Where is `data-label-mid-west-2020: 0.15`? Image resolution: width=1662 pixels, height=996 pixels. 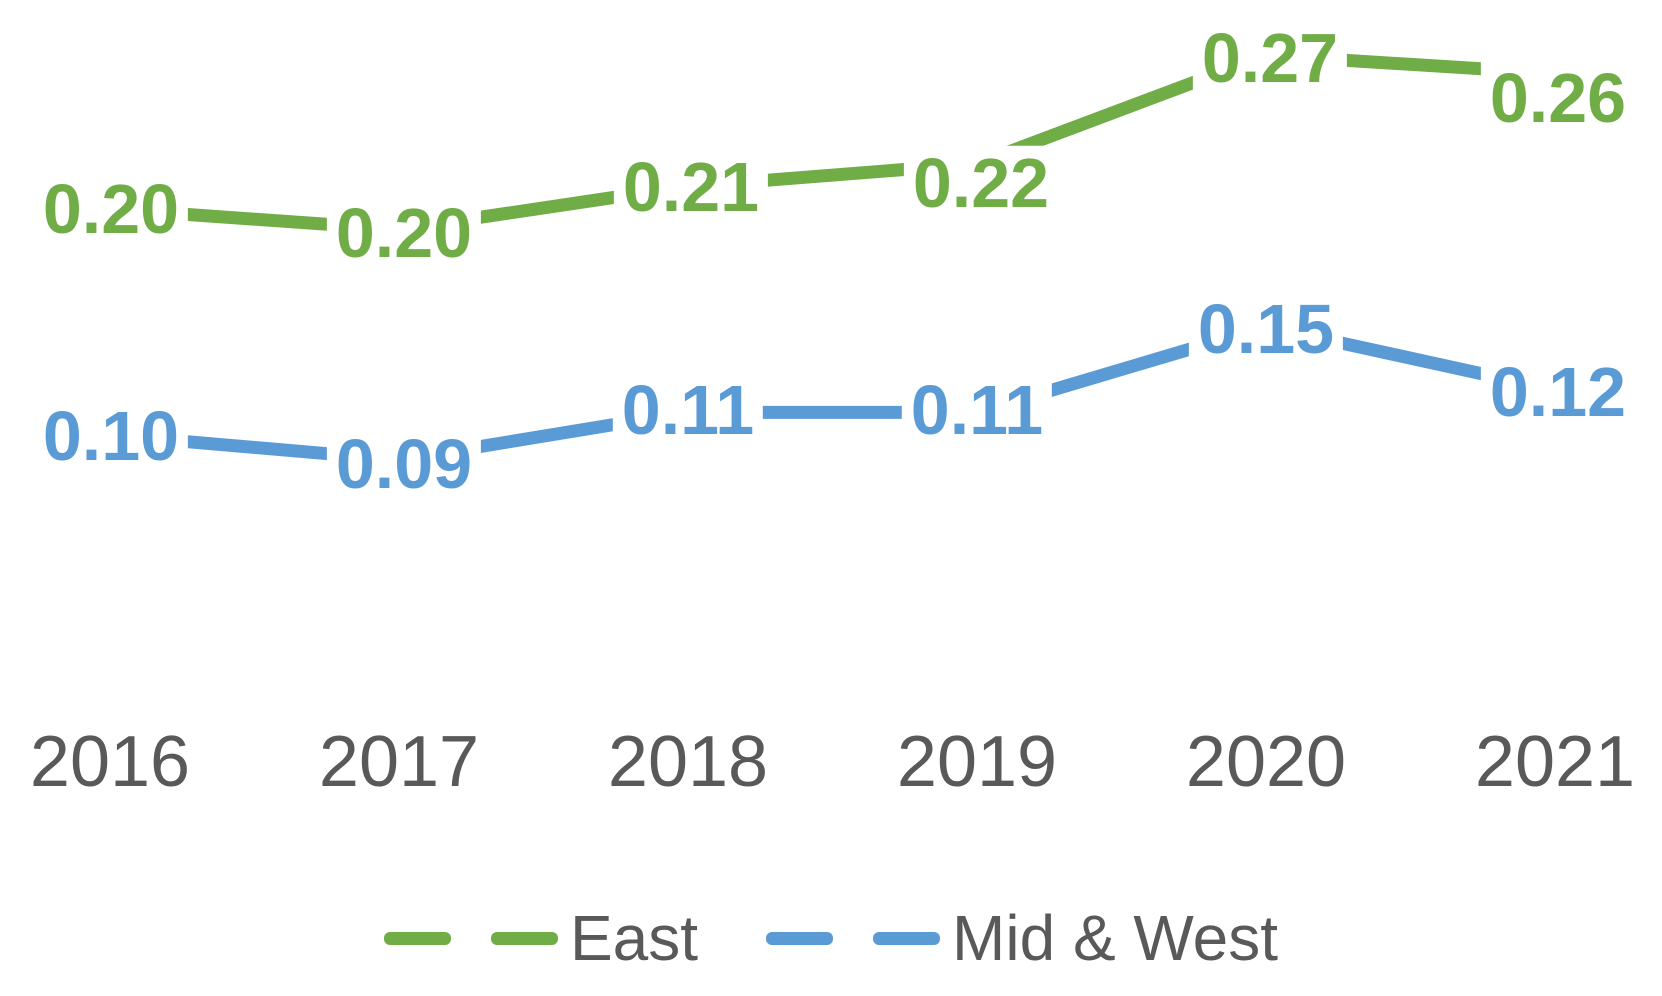 data-label-mid-west-2020: 0.15 is located at coordinates (1266, 328).